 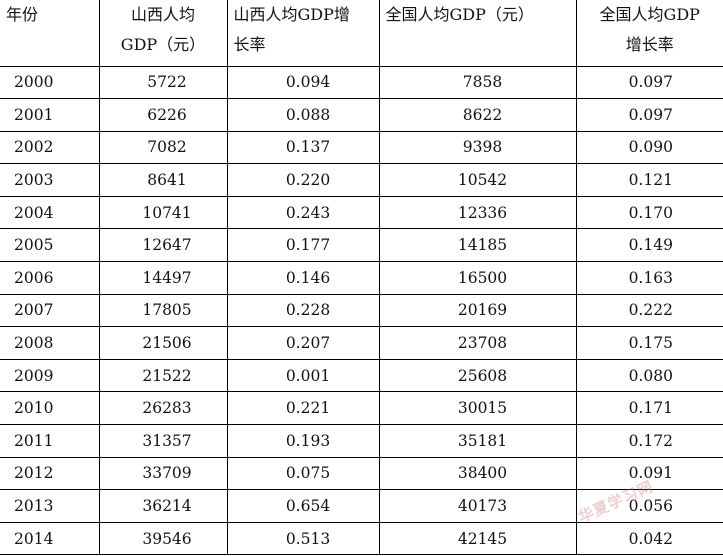 I want to click on cell-shanxi-growth: 0.243, so click(x=303, y=212).